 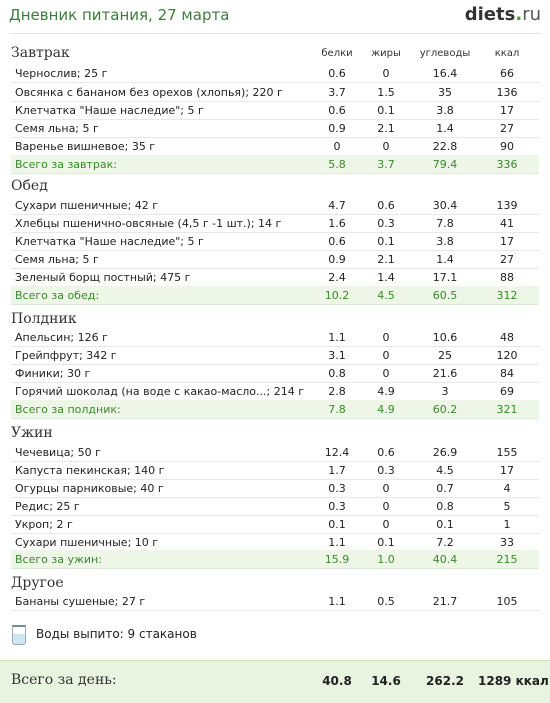 I want to click on protein-total: 10.2, so click(x=337, y=295).